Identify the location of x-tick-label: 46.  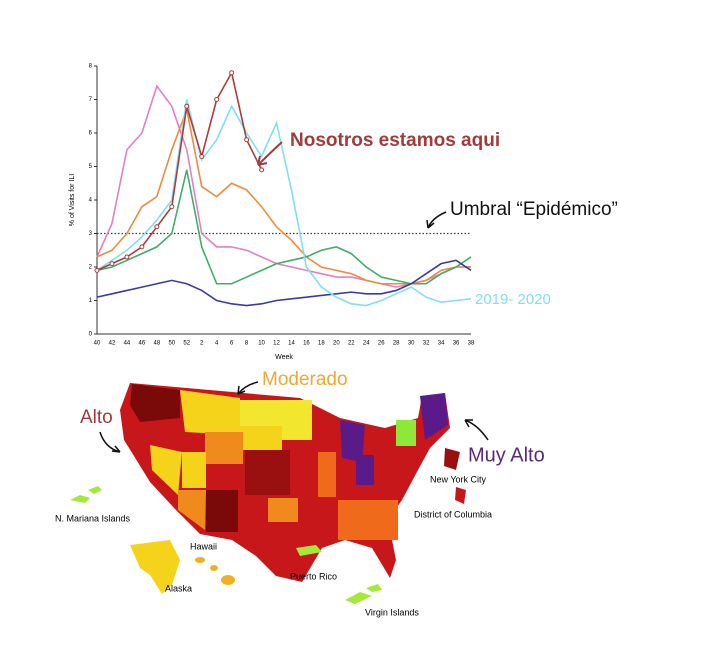
(142, 344).